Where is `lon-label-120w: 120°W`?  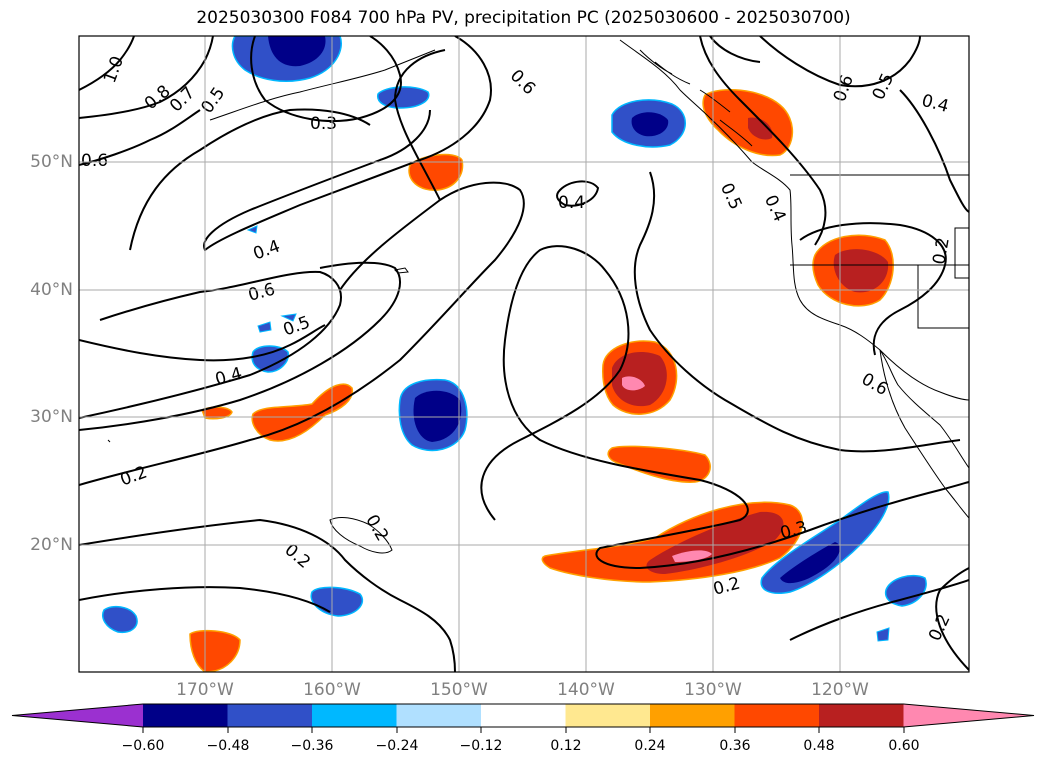
lon-label-120w: 120°W is located at coordinates (840, 690).